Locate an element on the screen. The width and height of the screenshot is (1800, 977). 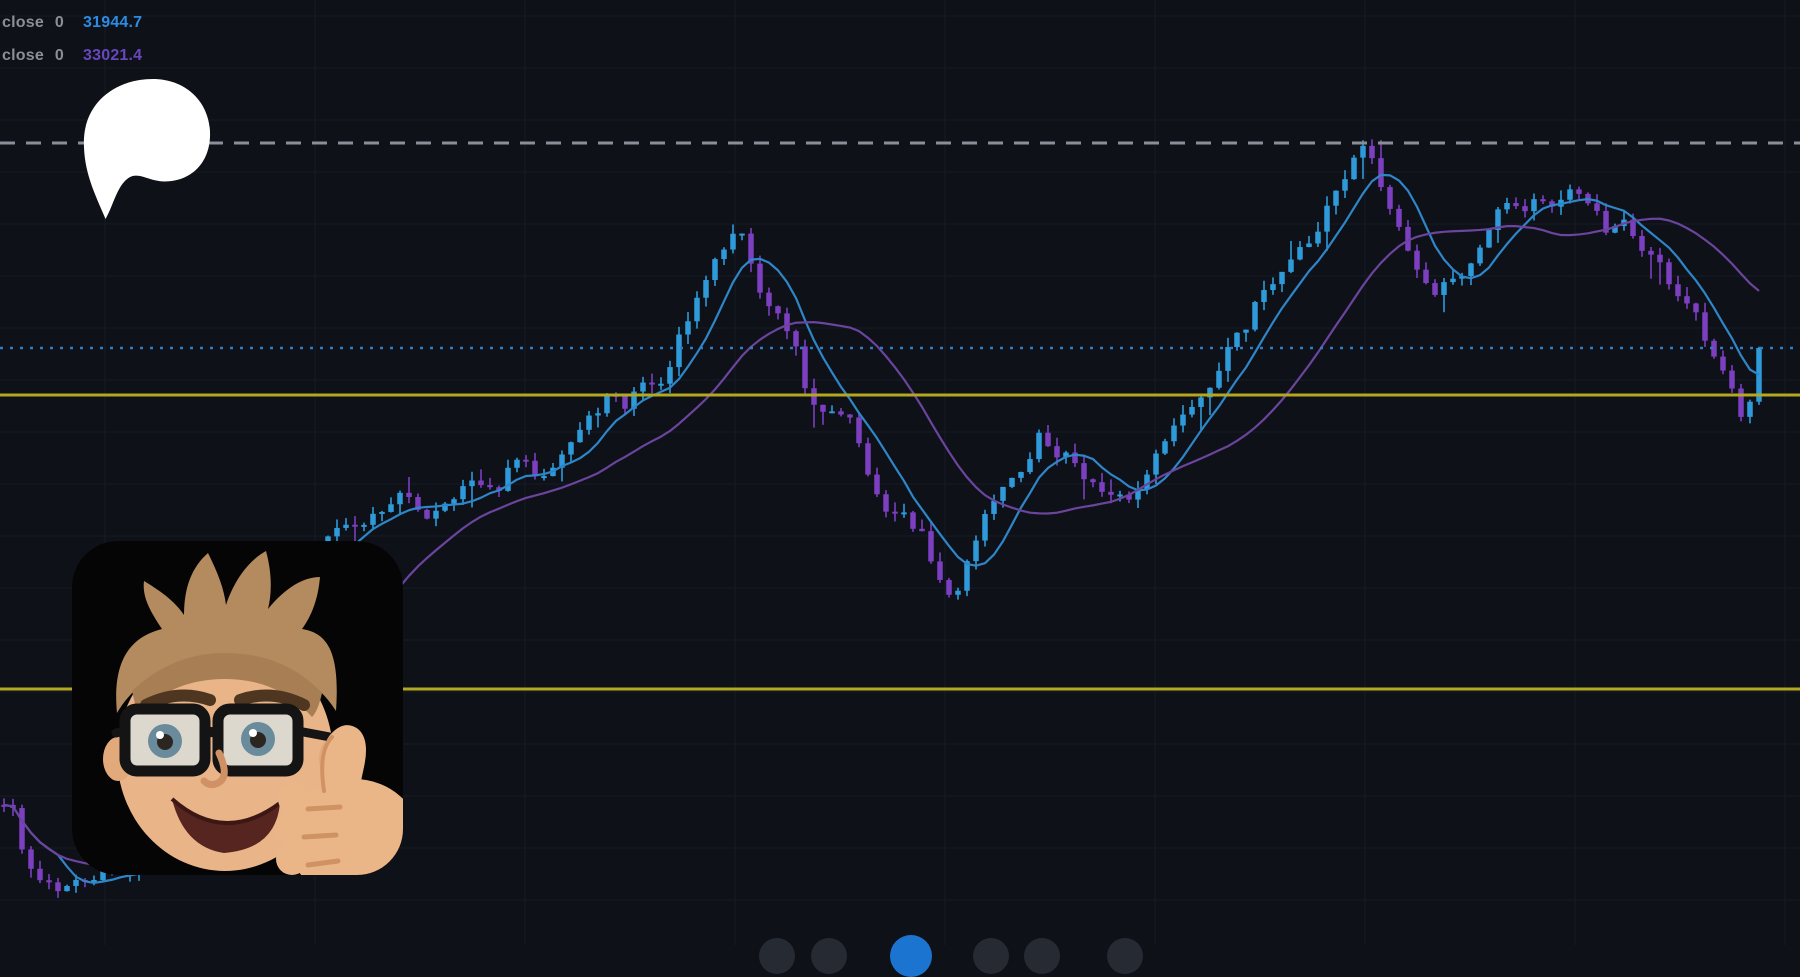
page-dot-active is located at coordinates (911, 956).